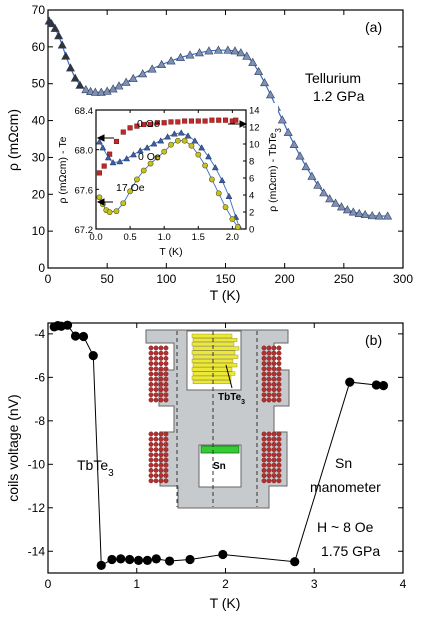 The width and height of the screenshot is (443, 617). I want to click on inset-ytick-label-right: 0, so click(251, 230).